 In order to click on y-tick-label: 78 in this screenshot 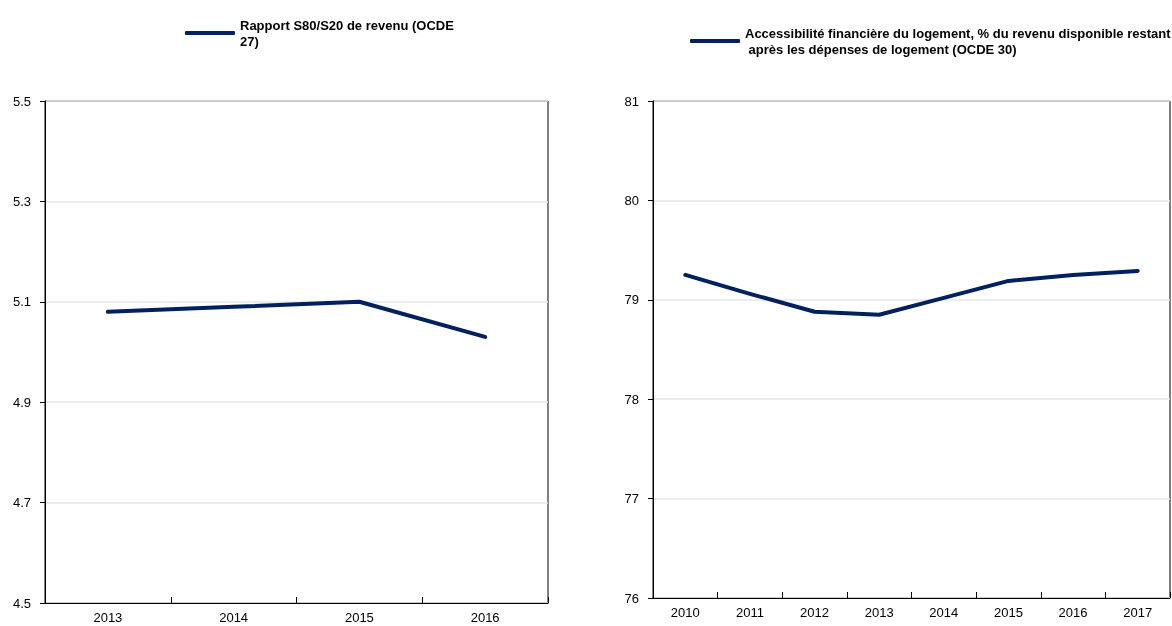, I will do `click(631, 399)`.